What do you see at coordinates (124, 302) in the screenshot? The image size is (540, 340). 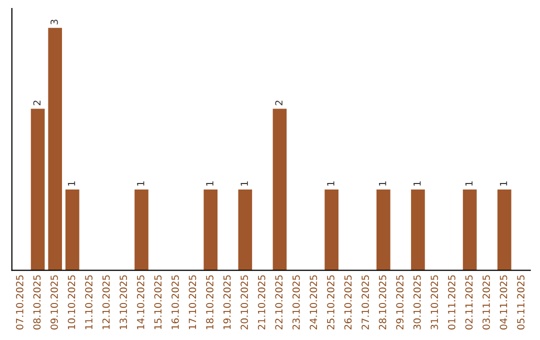 I see `x-tick-label: 13.10.2025` at bounding box center [124, 302].